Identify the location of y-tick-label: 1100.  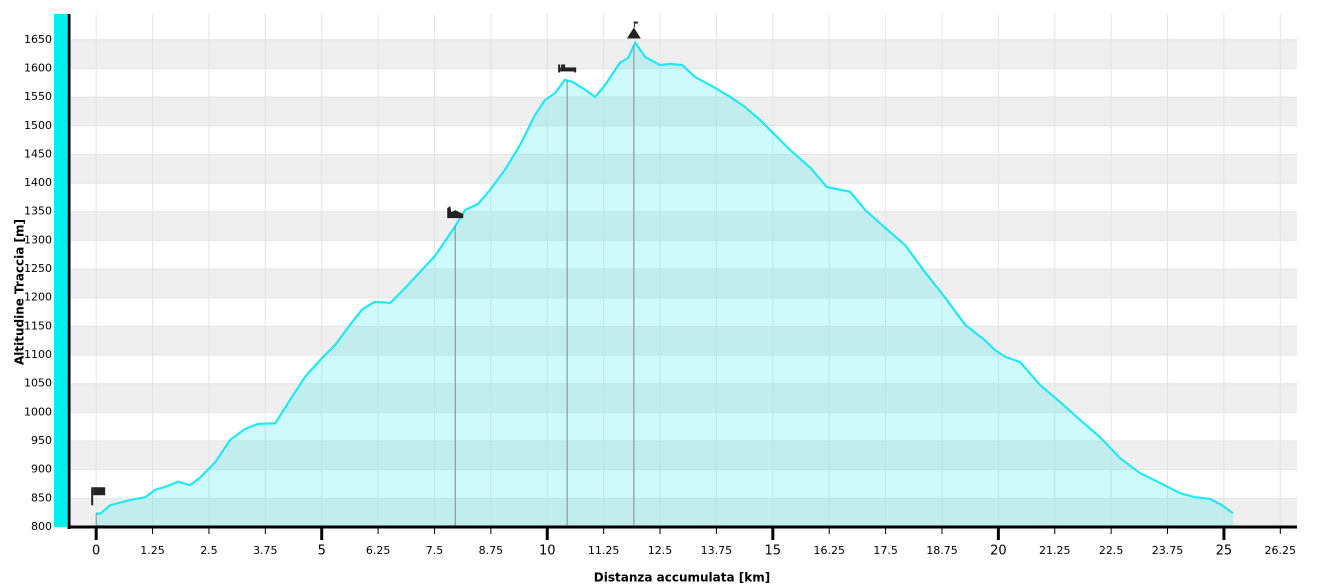
(38, 354).